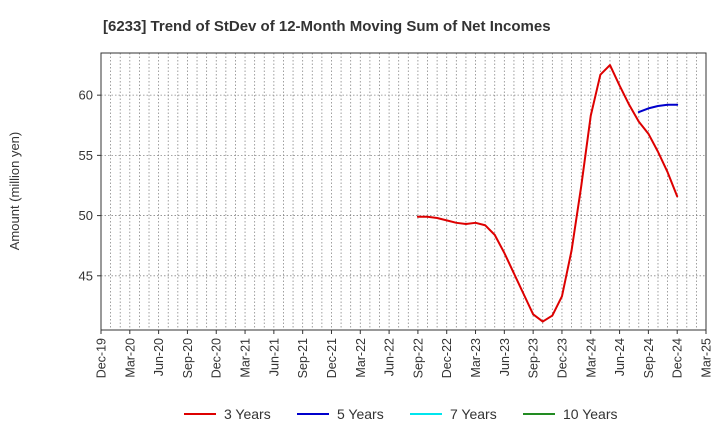 This screenshot has width=720, height=445. I want to click on legend-label-7-years: 7 Years, so click(473, 414).